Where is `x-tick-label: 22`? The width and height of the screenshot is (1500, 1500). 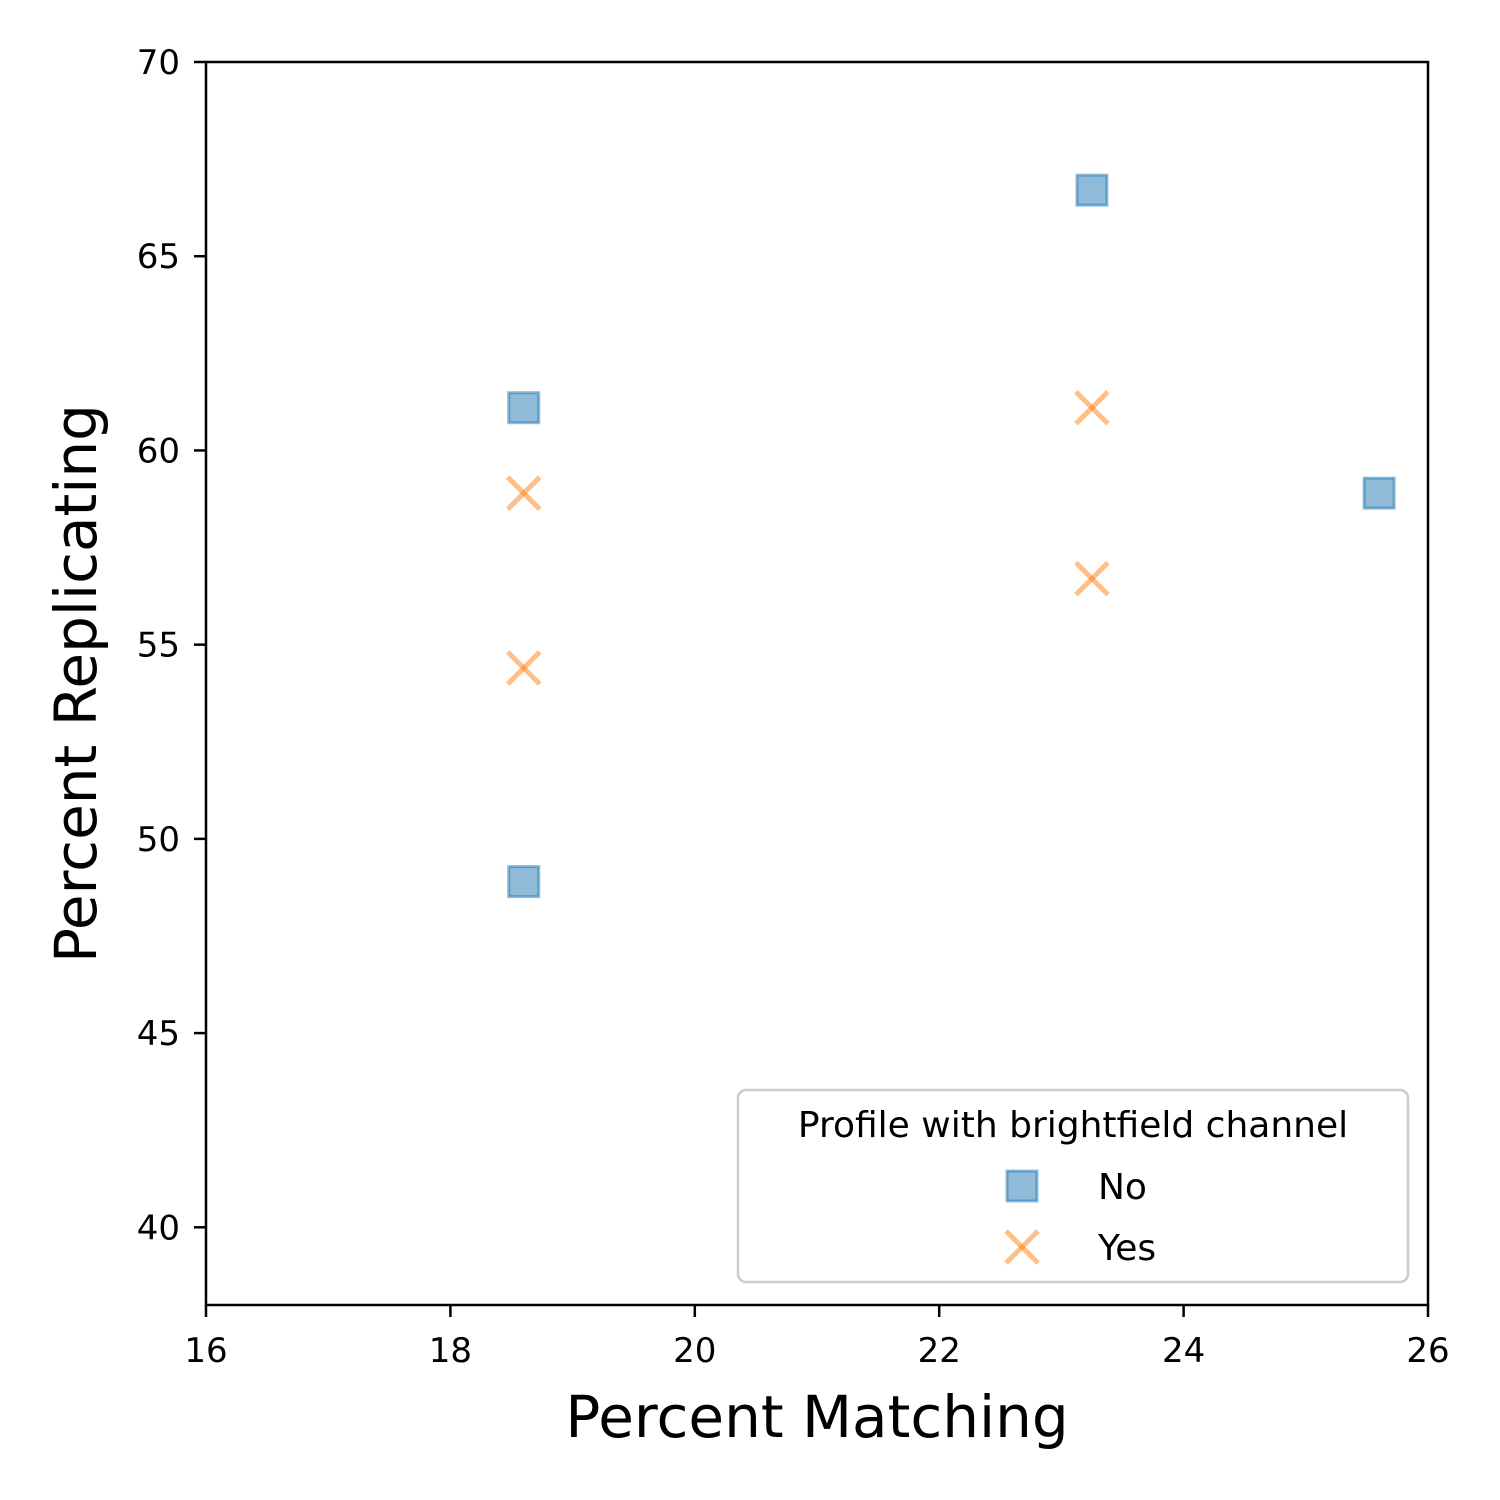 x-tick-label: 22 is located at coordinates (939, 1351).